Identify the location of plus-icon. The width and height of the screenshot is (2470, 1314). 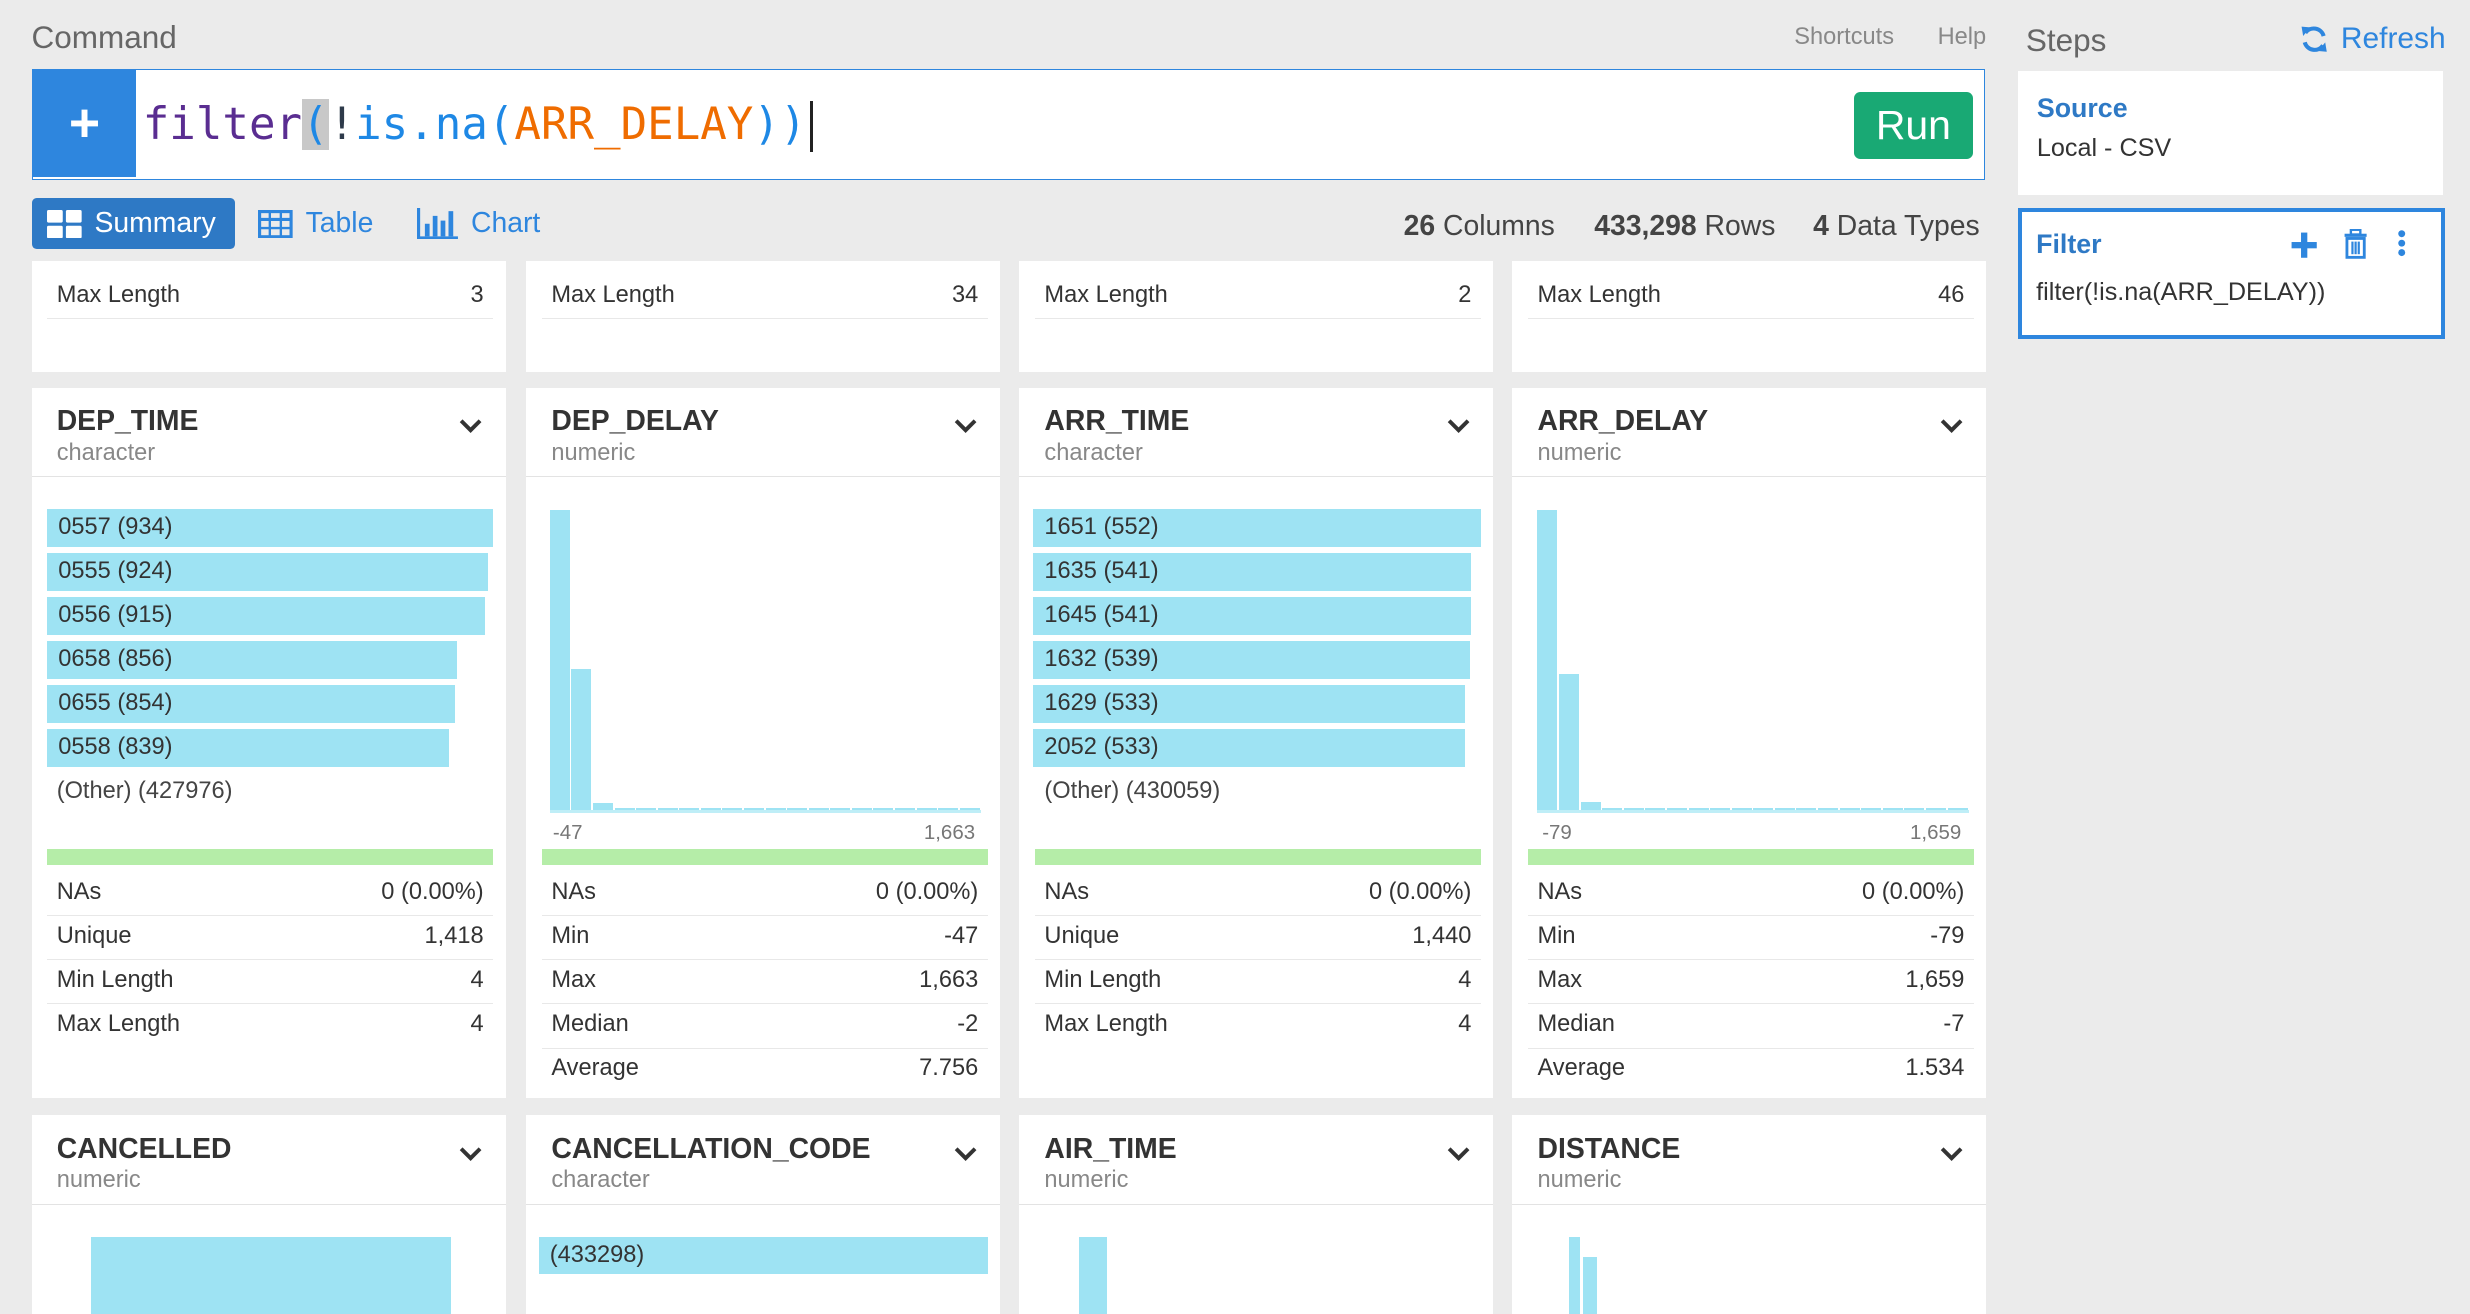
(2304, 245).